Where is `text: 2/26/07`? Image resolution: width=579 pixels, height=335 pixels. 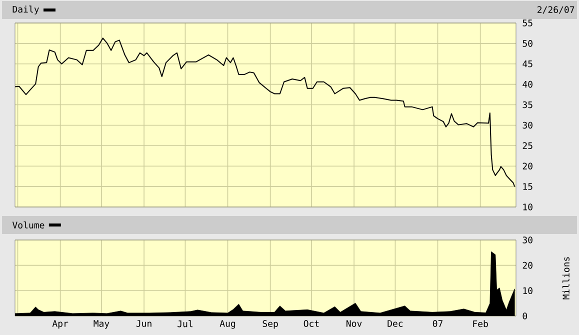 text: 2/26/07 is located at coordinates (556, 10).